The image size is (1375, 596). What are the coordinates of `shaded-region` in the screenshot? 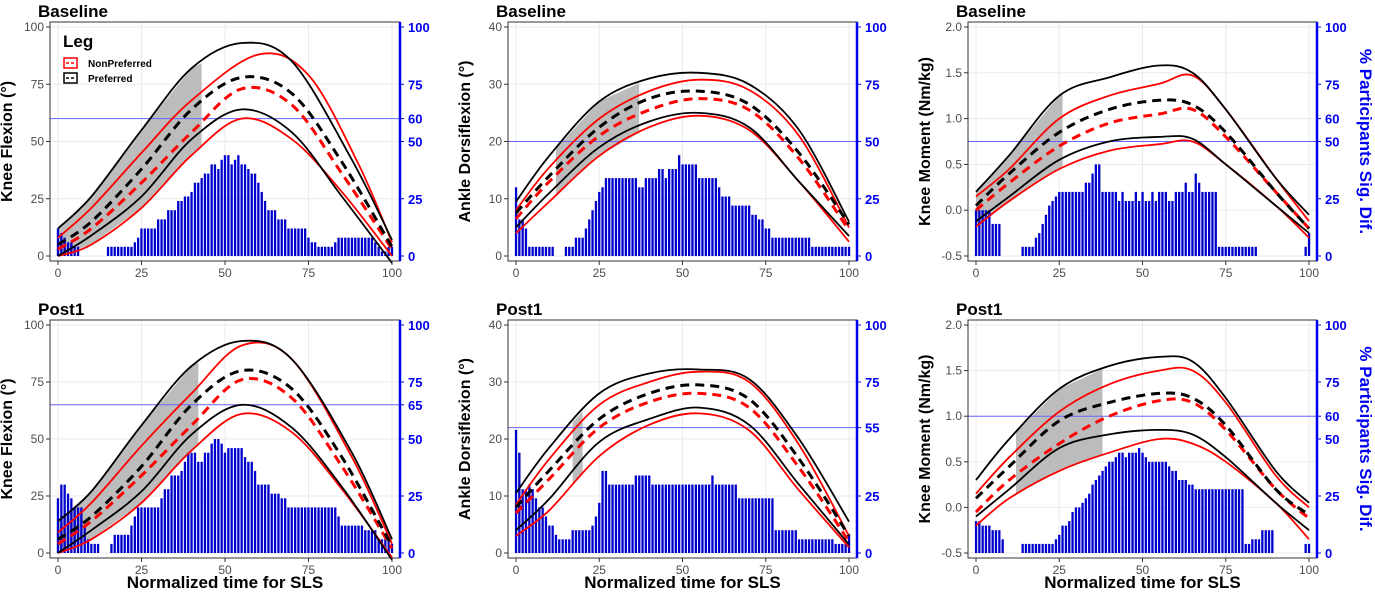 It's located at (128, 457).